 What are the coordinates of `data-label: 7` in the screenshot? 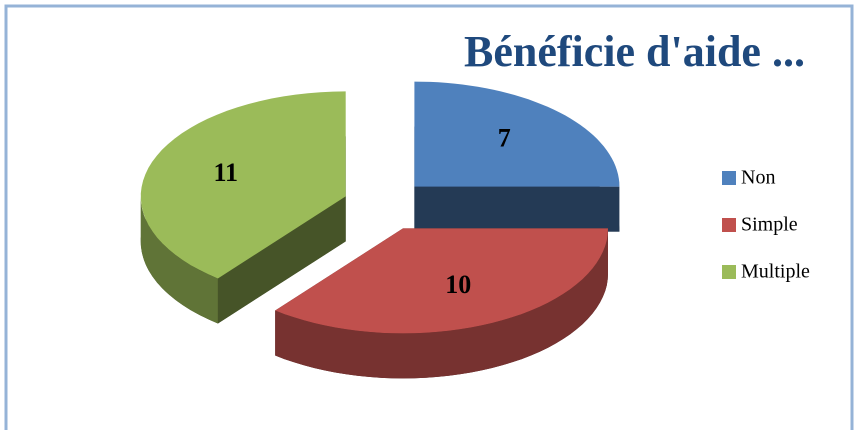 It's located at (504, 138).